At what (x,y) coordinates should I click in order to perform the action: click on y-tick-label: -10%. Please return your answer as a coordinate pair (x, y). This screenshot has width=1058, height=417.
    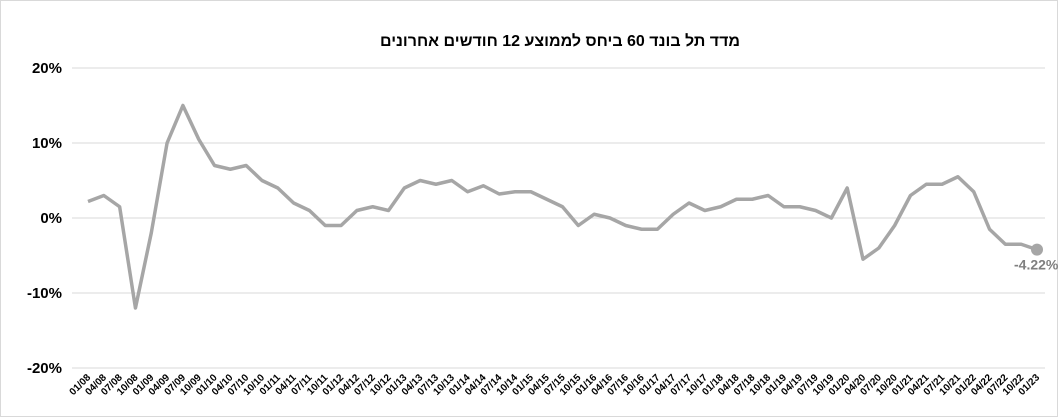
    Looking at the image, I should click on (44, 293).